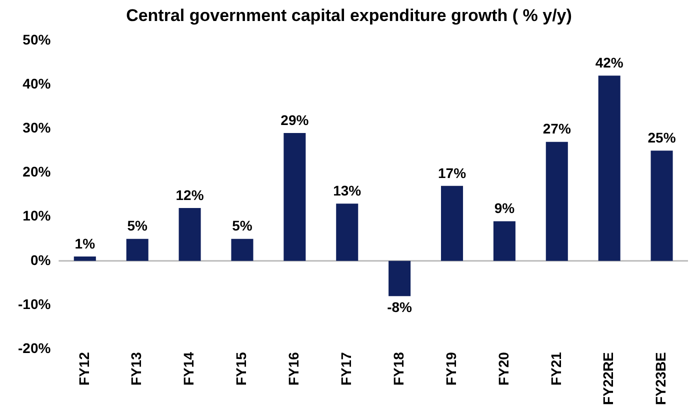 The height and width of the screenshot is (412, 700). Describe the element at coordinates (35, 348) in the screenshot. I see `y-tick-label: -20%` at that location.